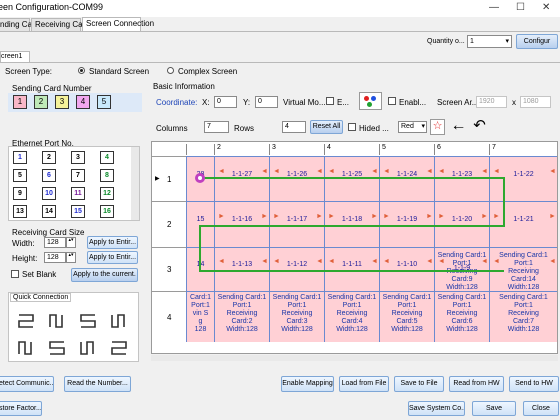 The width and height of the screenshot is (560, 420). Describe the element at coordinates (107, 175) in the screenshot. I see `ethernet-port-button-8: 8` at that location.